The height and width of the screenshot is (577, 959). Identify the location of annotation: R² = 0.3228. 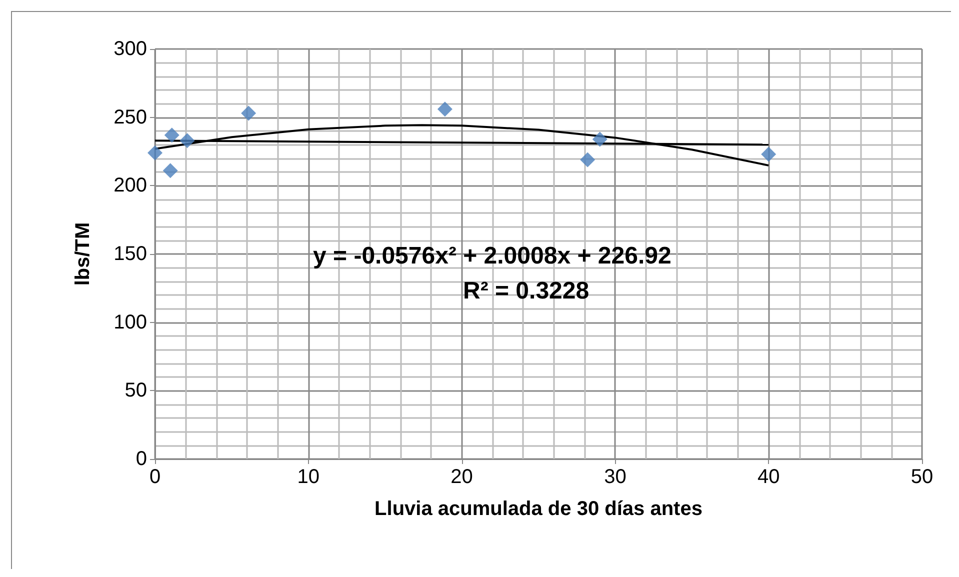
(526, 291).